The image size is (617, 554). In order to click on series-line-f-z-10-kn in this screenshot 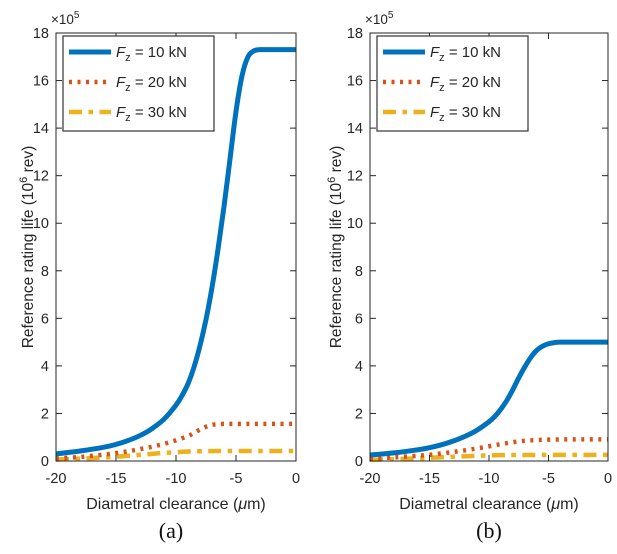, I will do `click(488, 398)`.